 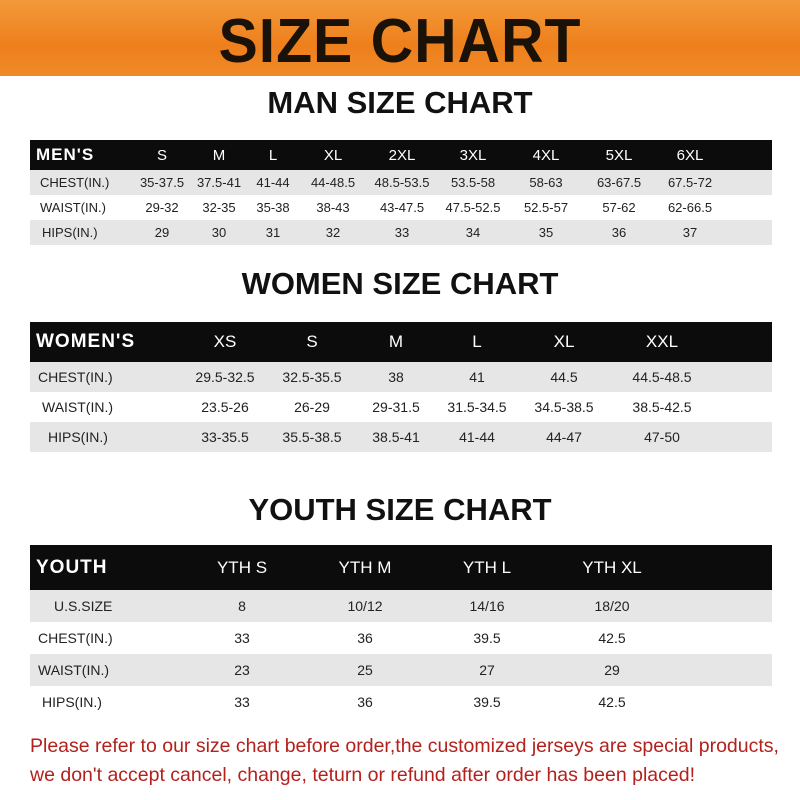 I want to click on table-cell: 29-31.5, so click(x=396, y=407).